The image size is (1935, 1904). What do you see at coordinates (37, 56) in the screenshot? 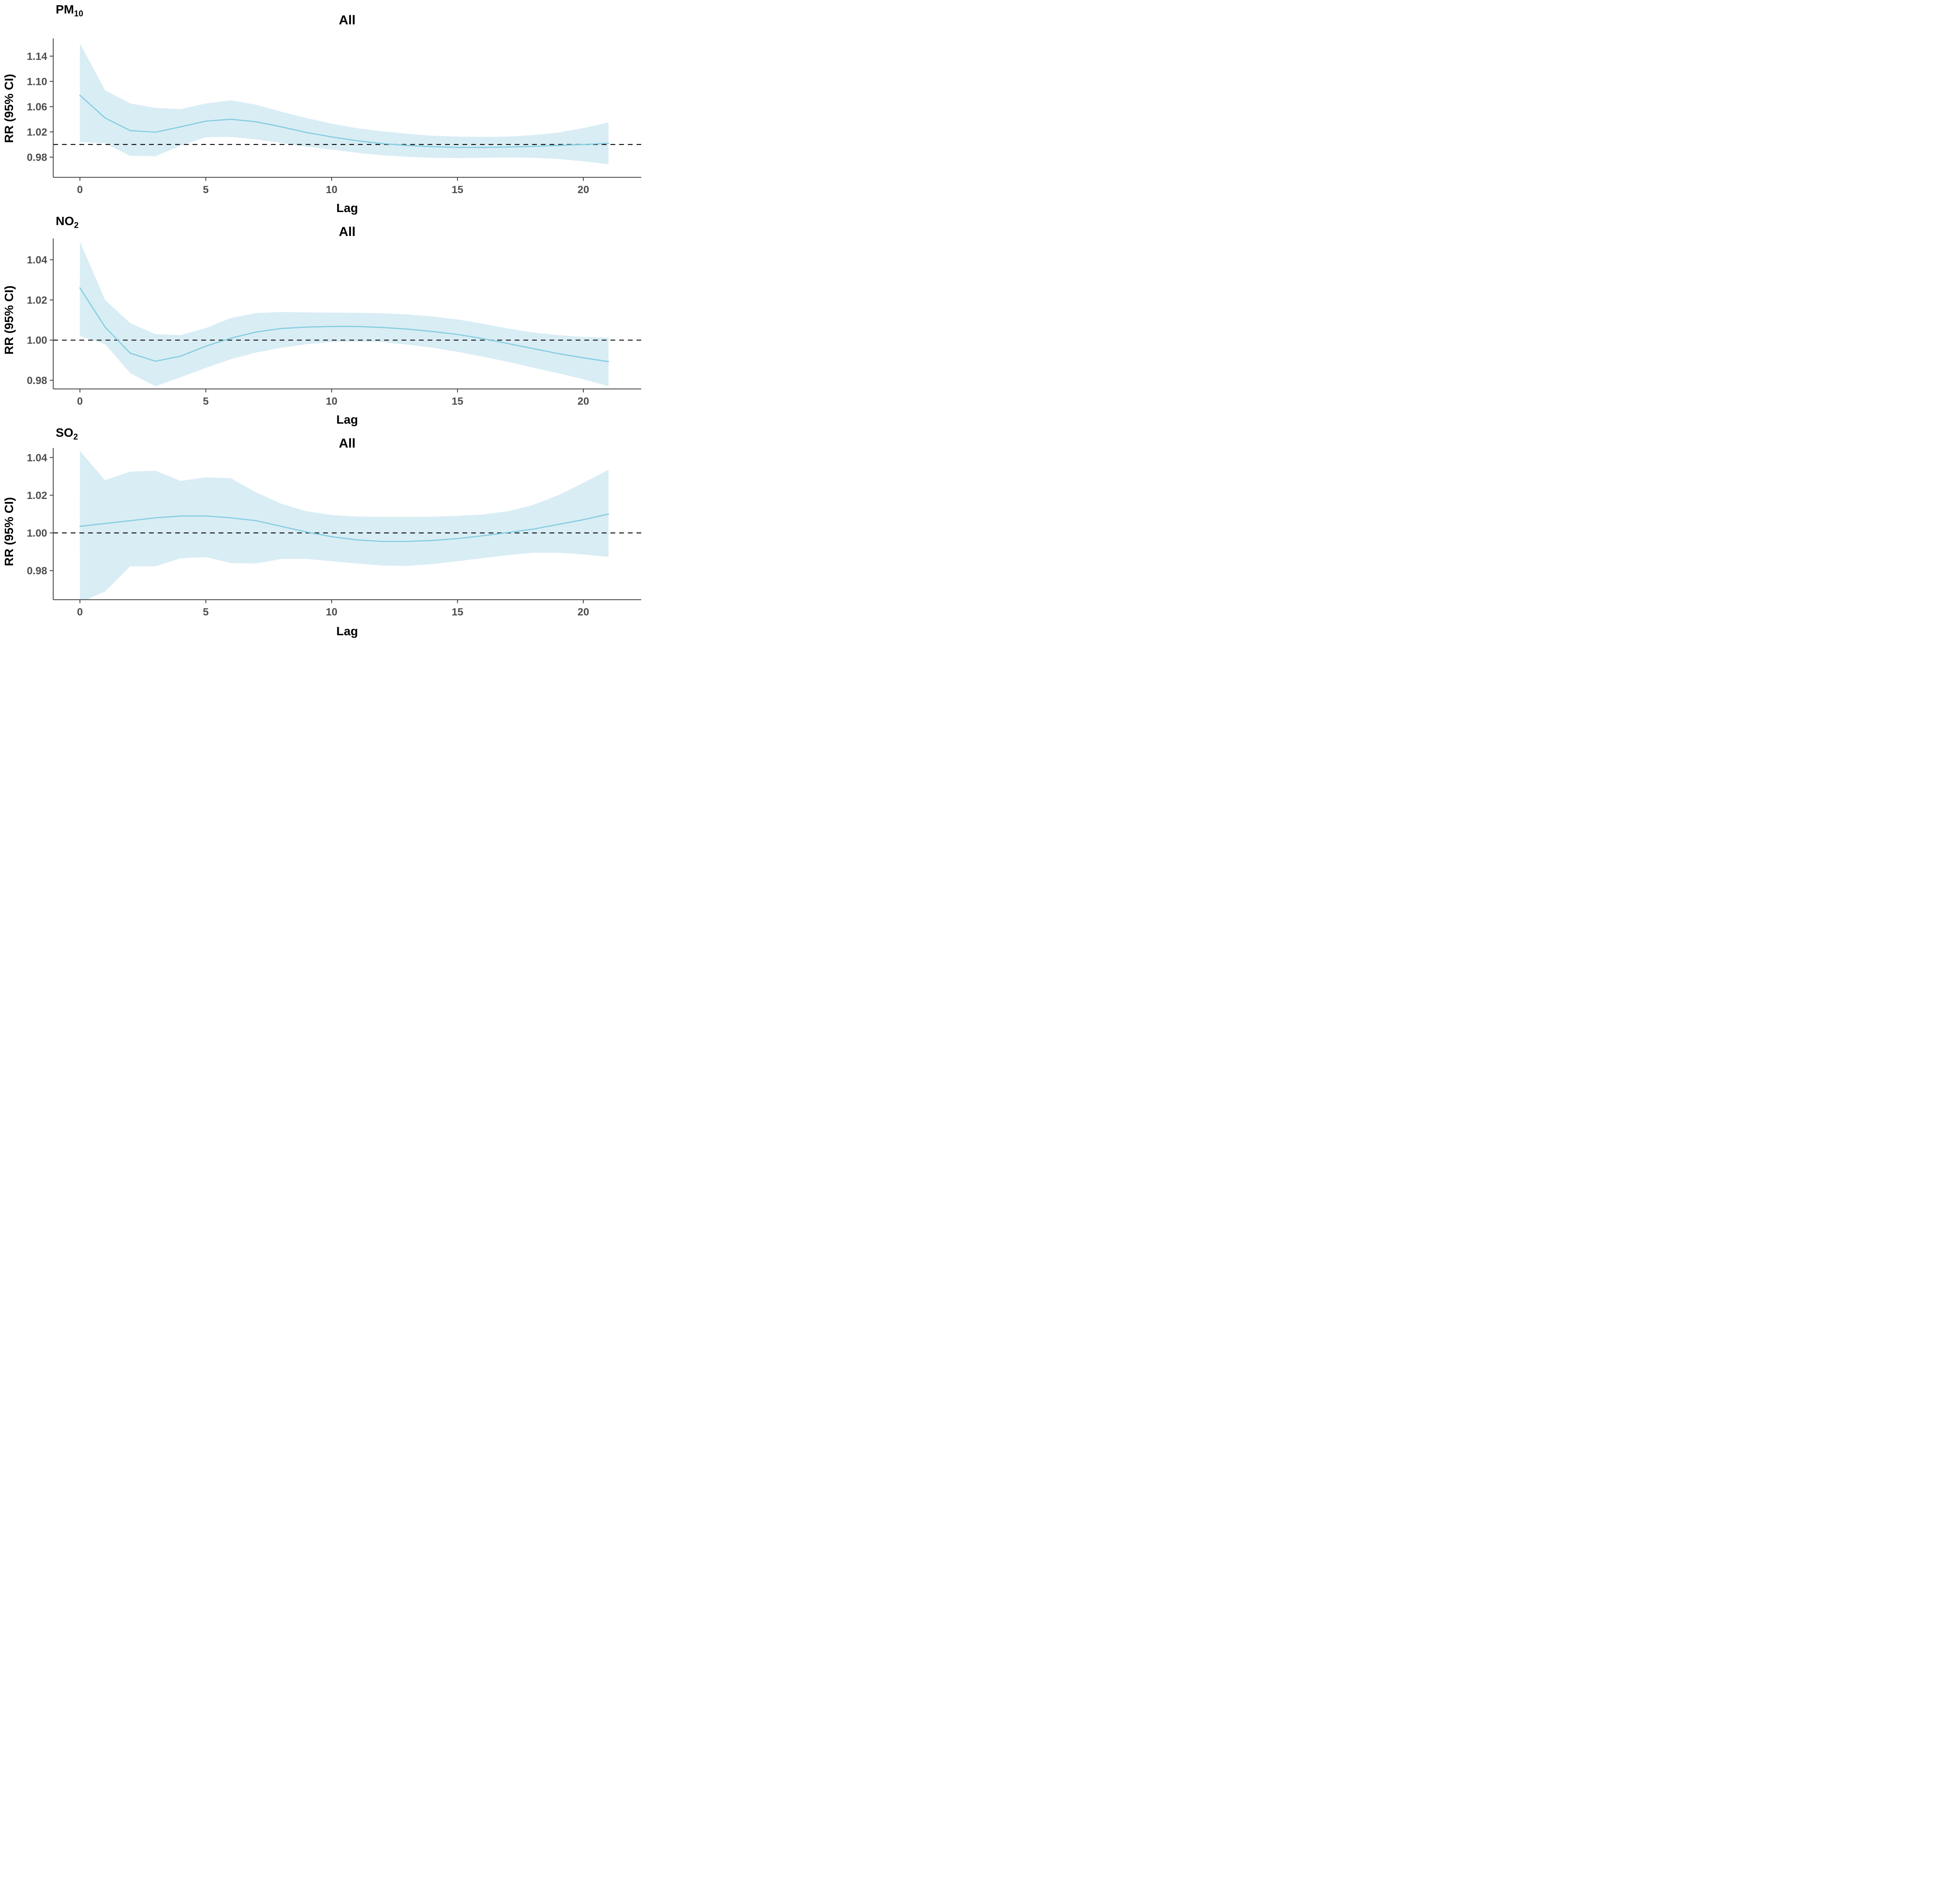
I see `y-tick-label: 1.14` at bounding box center [37, 56].